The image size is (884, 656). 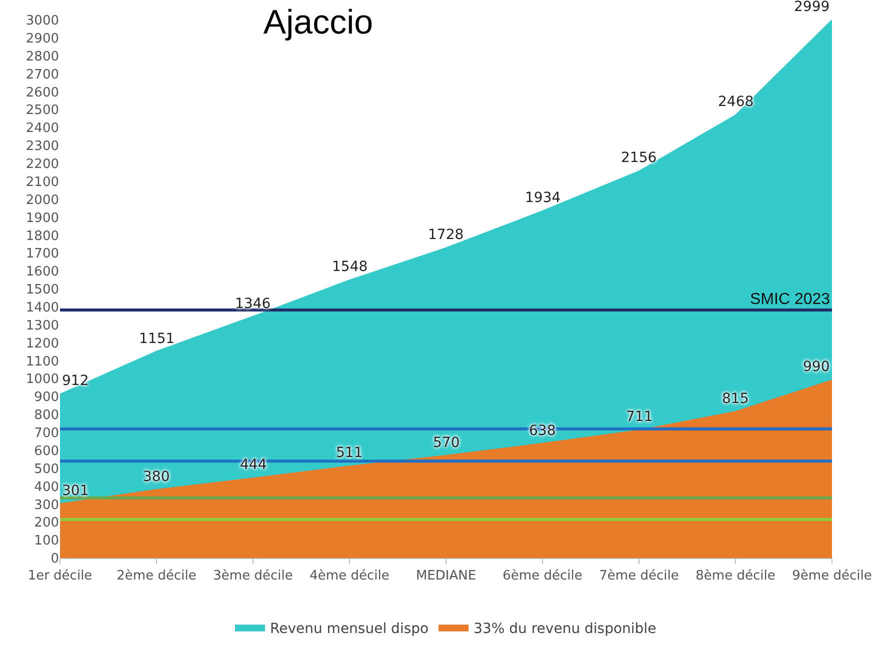 I want to click on y-tick-label: 1900, so click(x=42, y=218).